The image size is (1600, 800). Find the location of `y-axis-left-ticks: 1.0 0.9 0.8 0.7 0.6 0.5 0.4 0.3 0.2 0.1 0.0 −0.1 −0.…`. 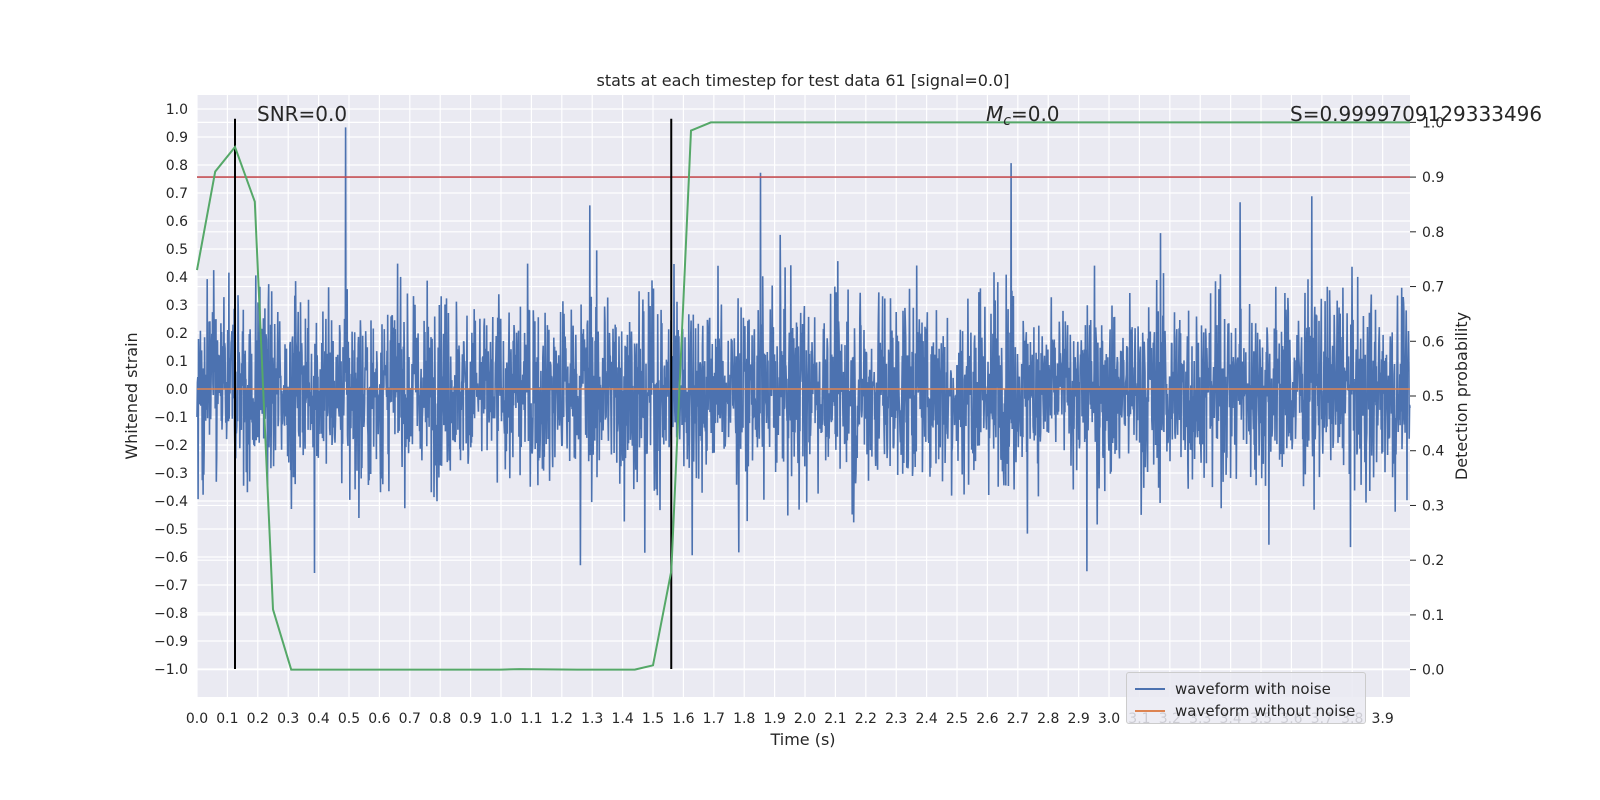

y-axis-left-ticks: 1.0 0.9 0.8 0.7 0.6 0.5 0.4 0.3 0.2 0.1 0.0 −0.1 −0.… is located at coordinates (171, 390).